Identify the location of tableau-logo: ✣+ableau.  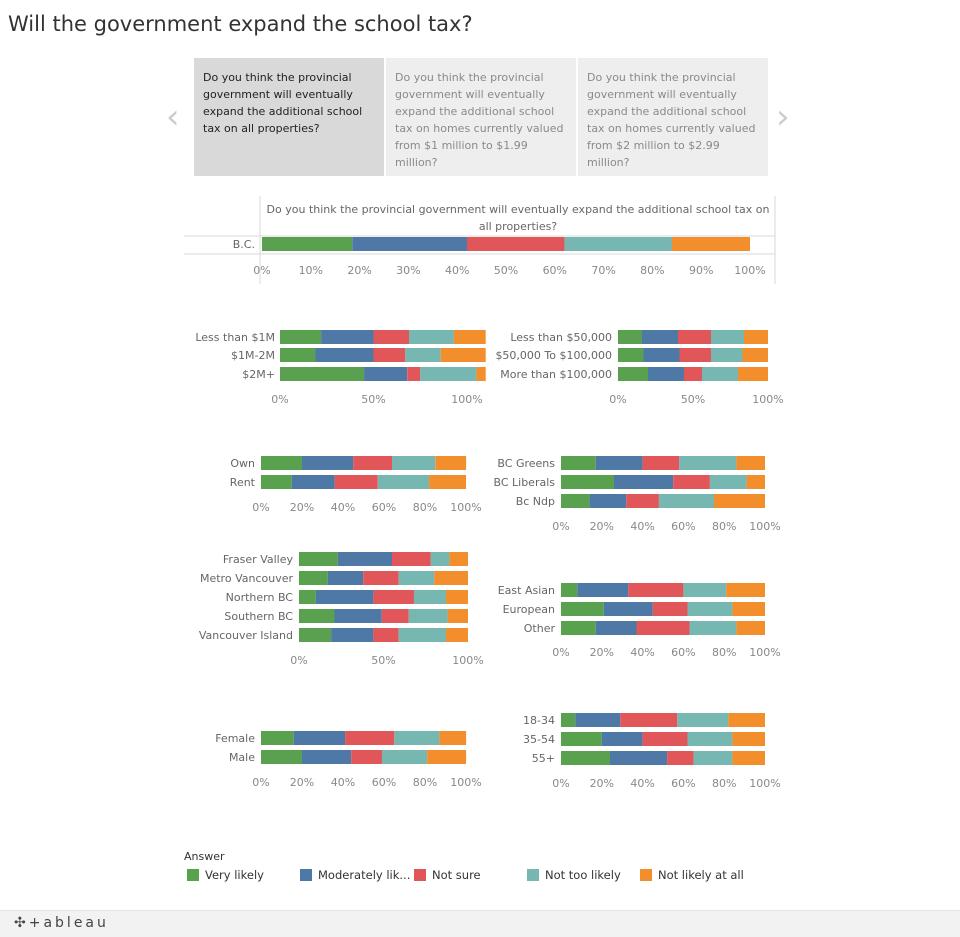
(61, 923).